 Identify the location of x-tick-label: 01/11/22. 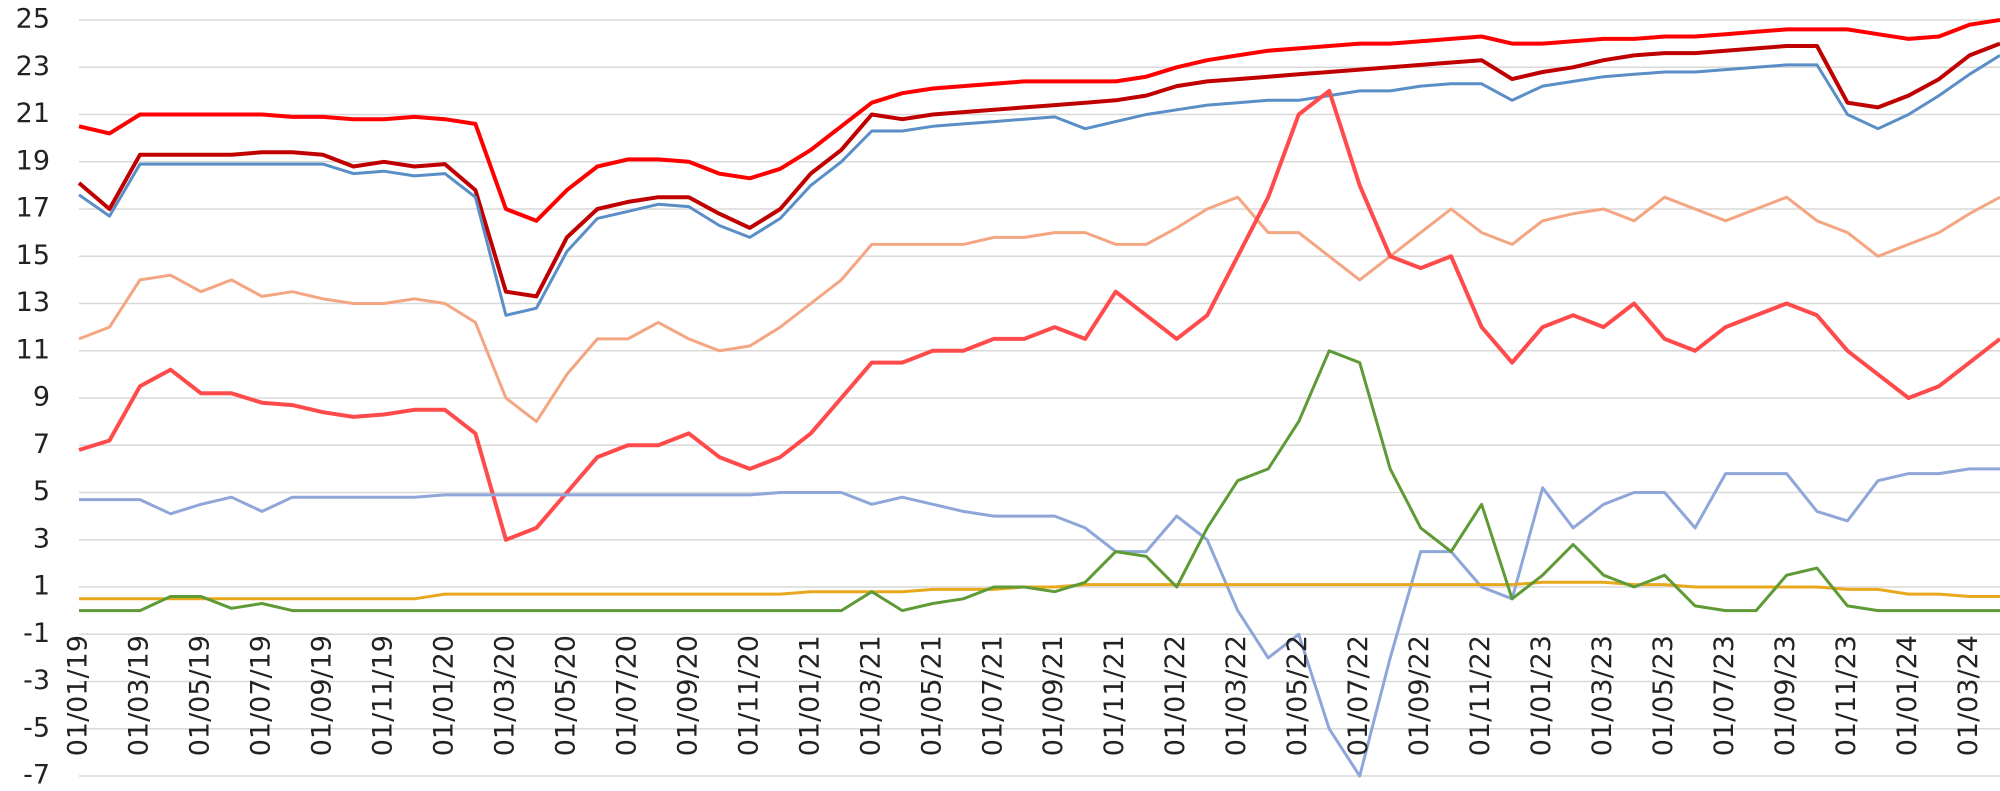
(1480, 695).